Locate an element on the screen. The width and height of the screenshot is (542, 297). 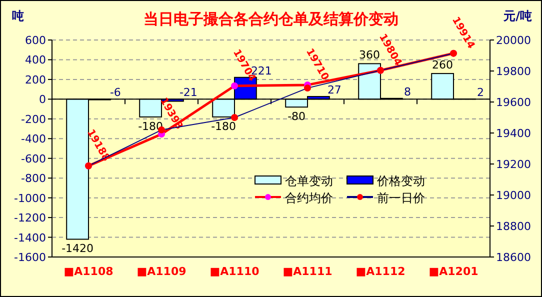
legend-label: 合约均价 is located at coordinates (309, 198).